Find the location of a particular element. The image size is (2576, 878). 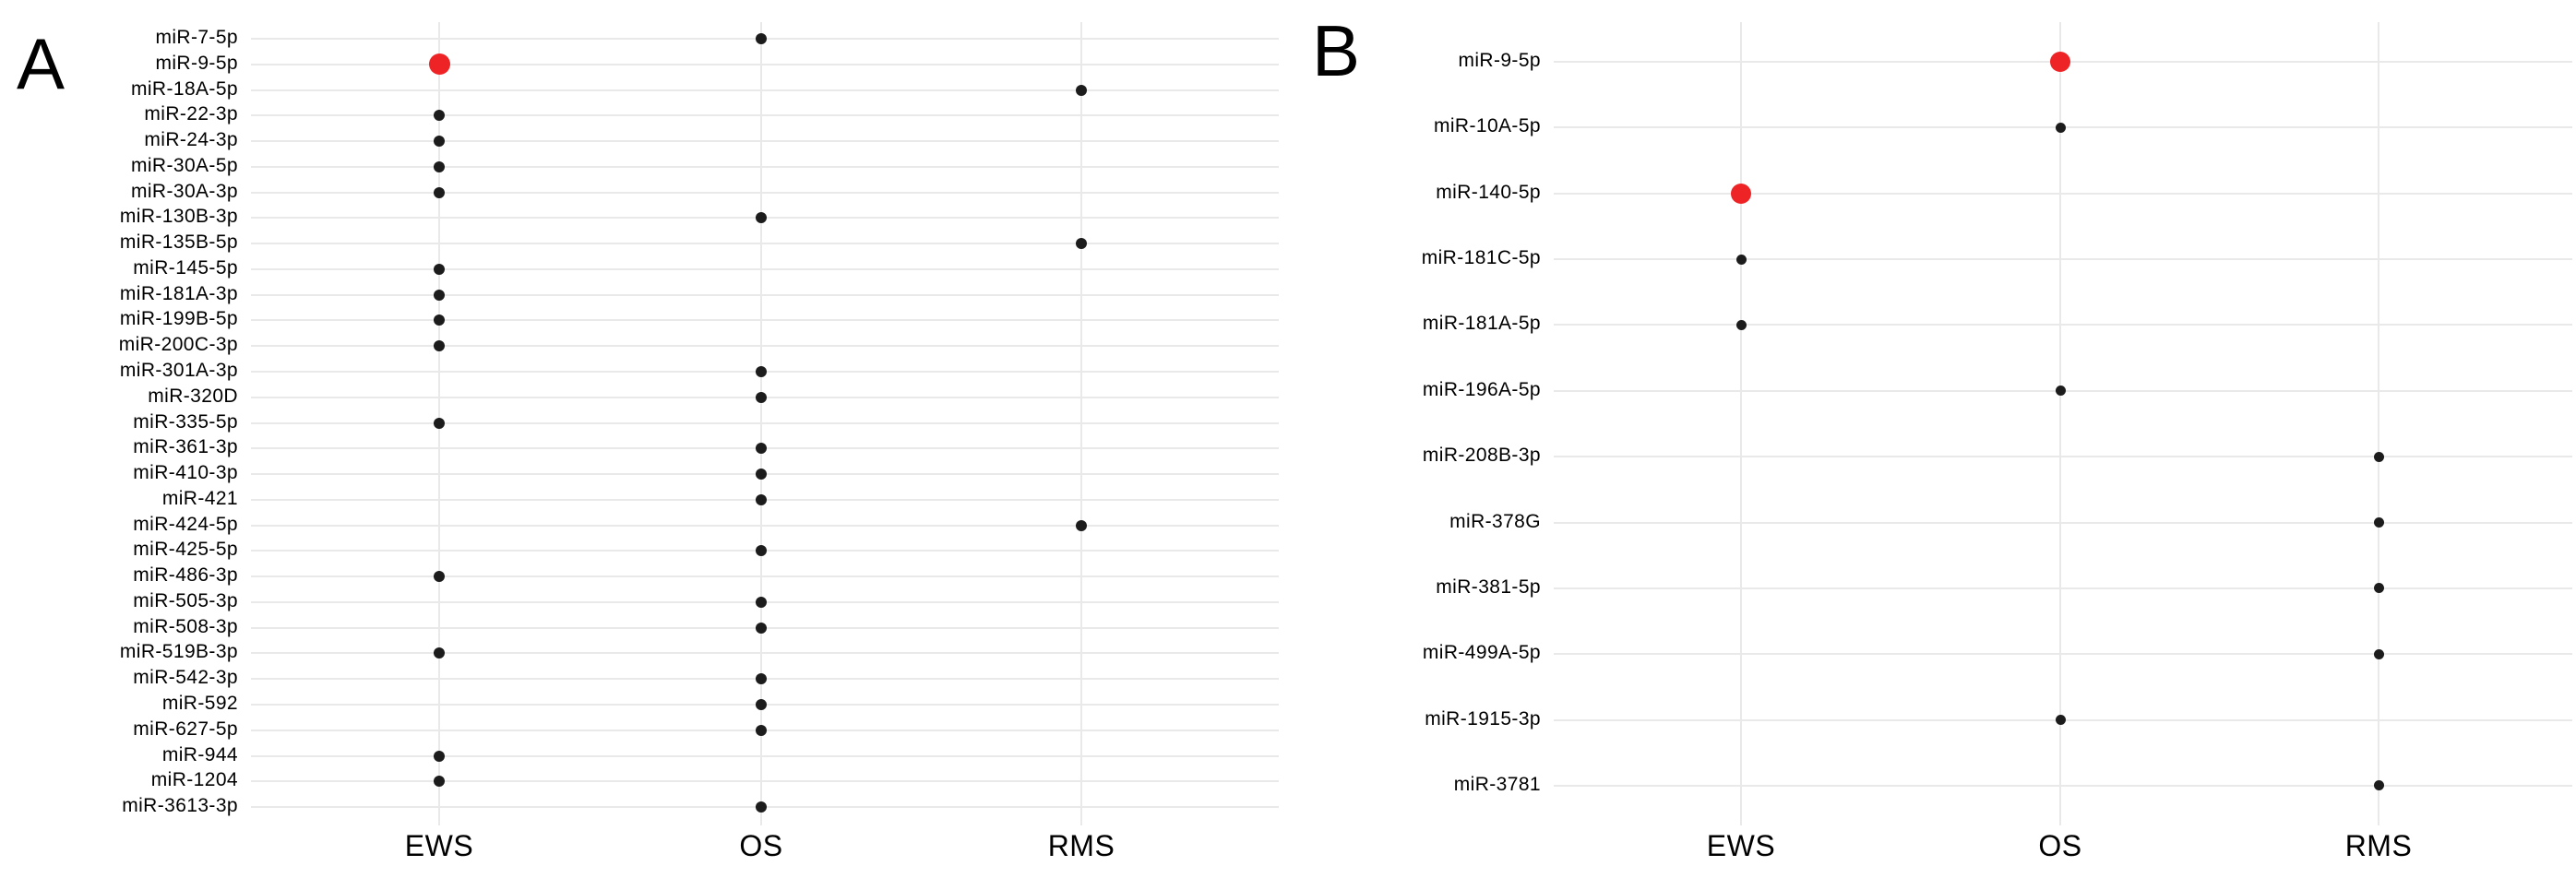

y-axis-label: miR-542-3p is located at coordinates (186, 678).